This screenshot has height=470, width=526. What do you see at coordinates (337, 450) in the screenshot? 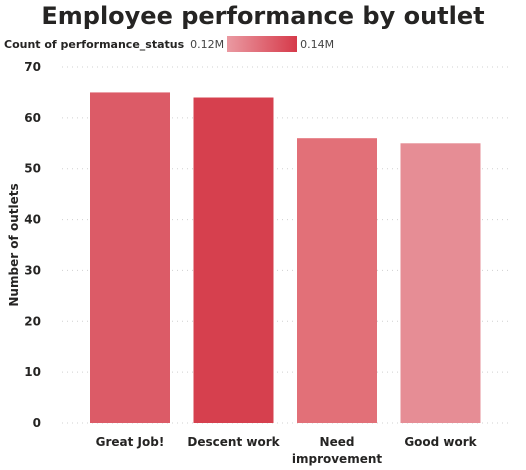
I see `x-category-label: Need improvement` at bounding box center [337, 450].